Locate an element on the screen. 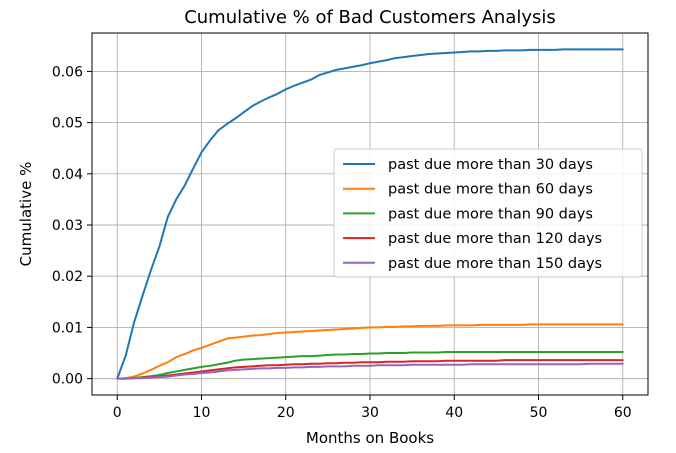  x-tick-label: 10 is located at coordinates (202, 413).